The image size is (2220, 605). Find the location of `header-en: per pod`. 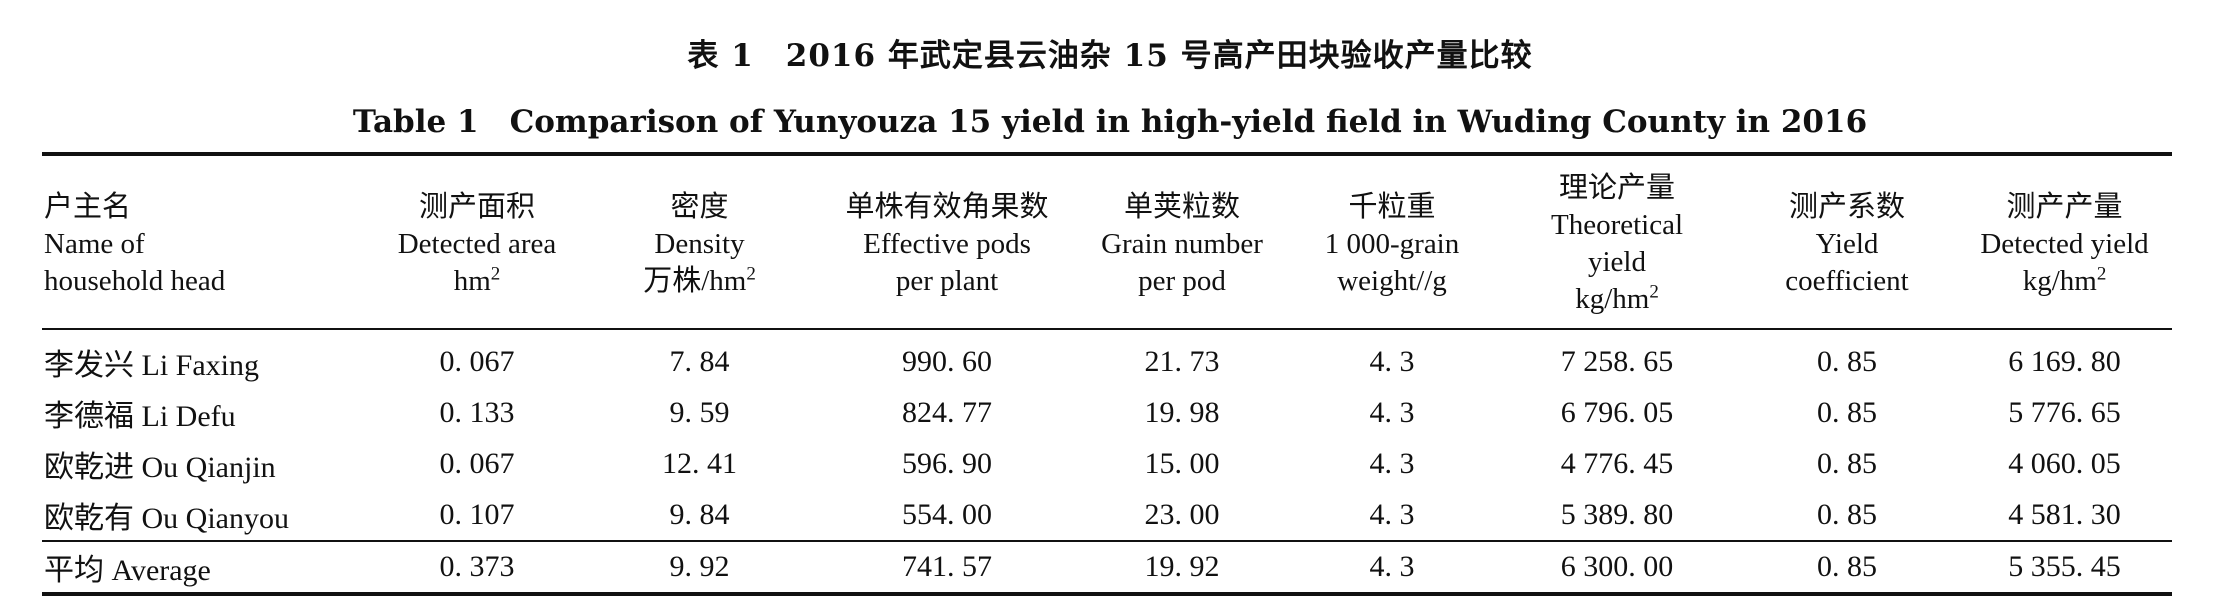

header-en: per pod is located at coordinates (1182, 280).